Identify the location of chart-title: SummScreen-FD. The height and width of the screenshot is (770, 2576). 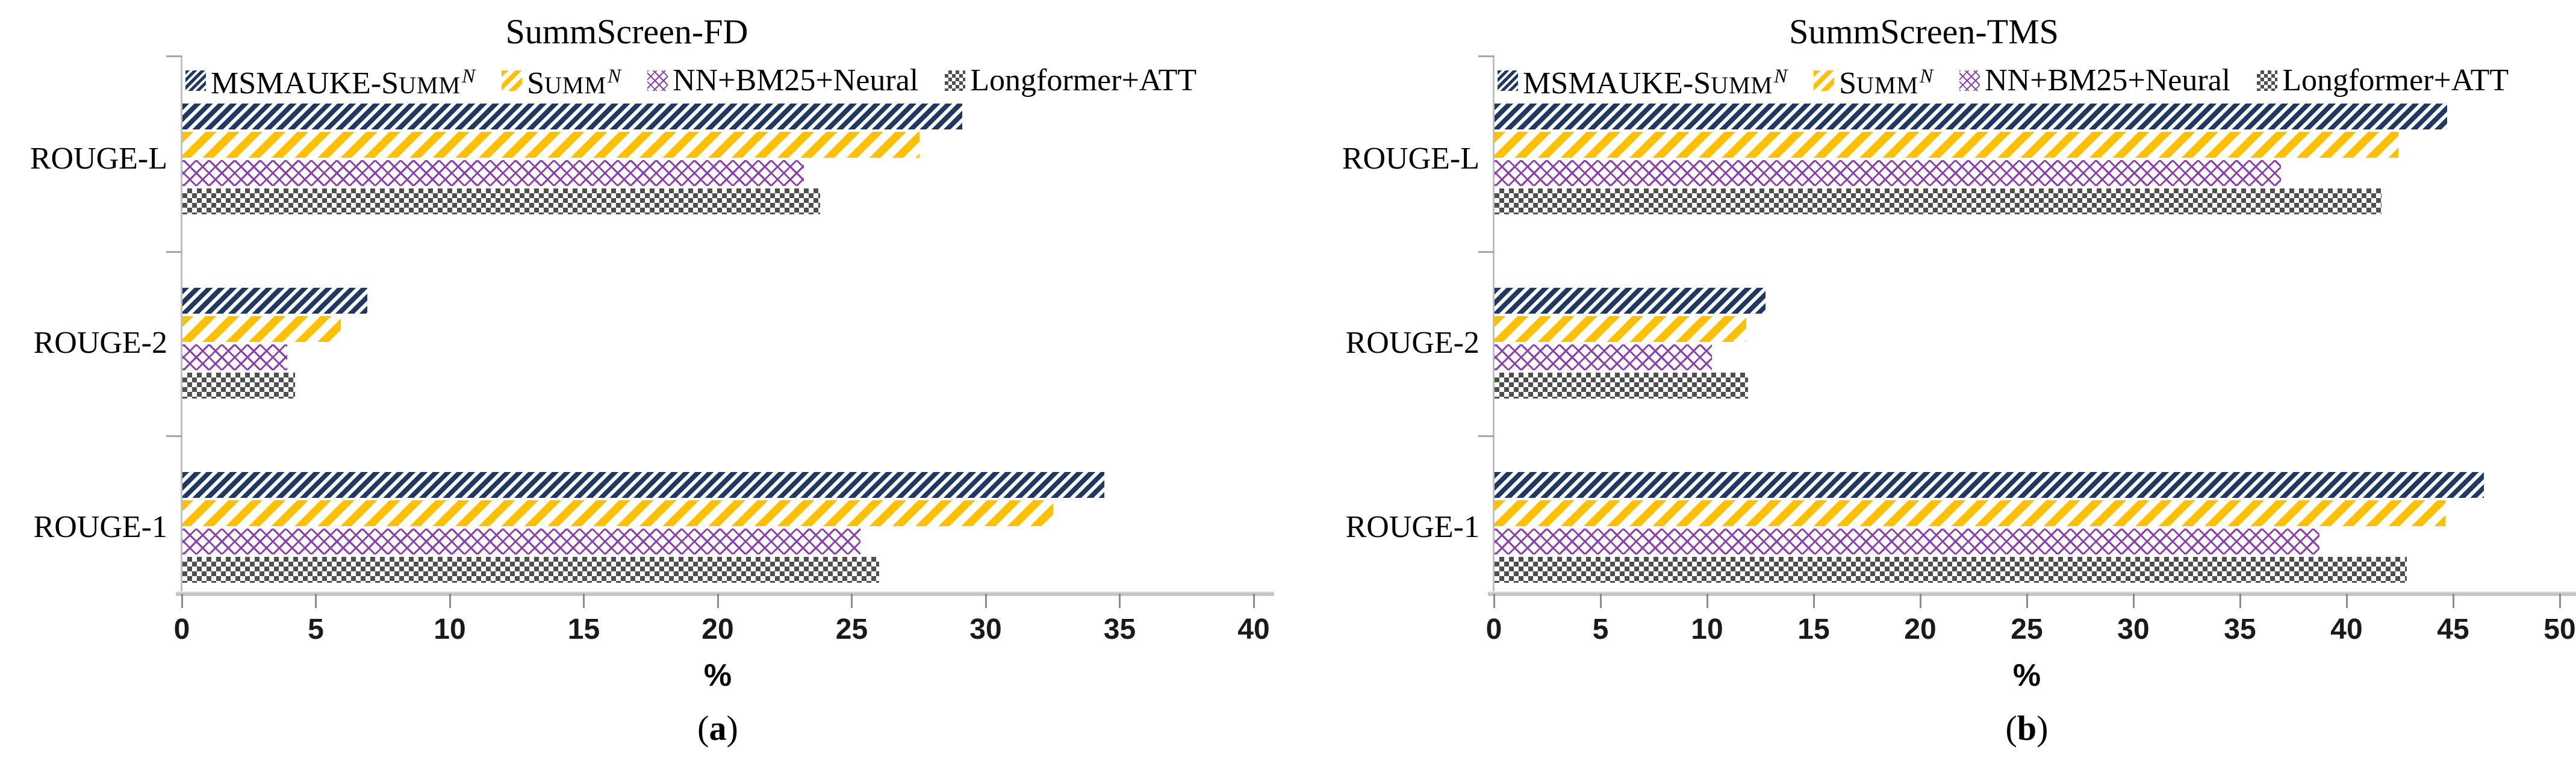
(626, 32).